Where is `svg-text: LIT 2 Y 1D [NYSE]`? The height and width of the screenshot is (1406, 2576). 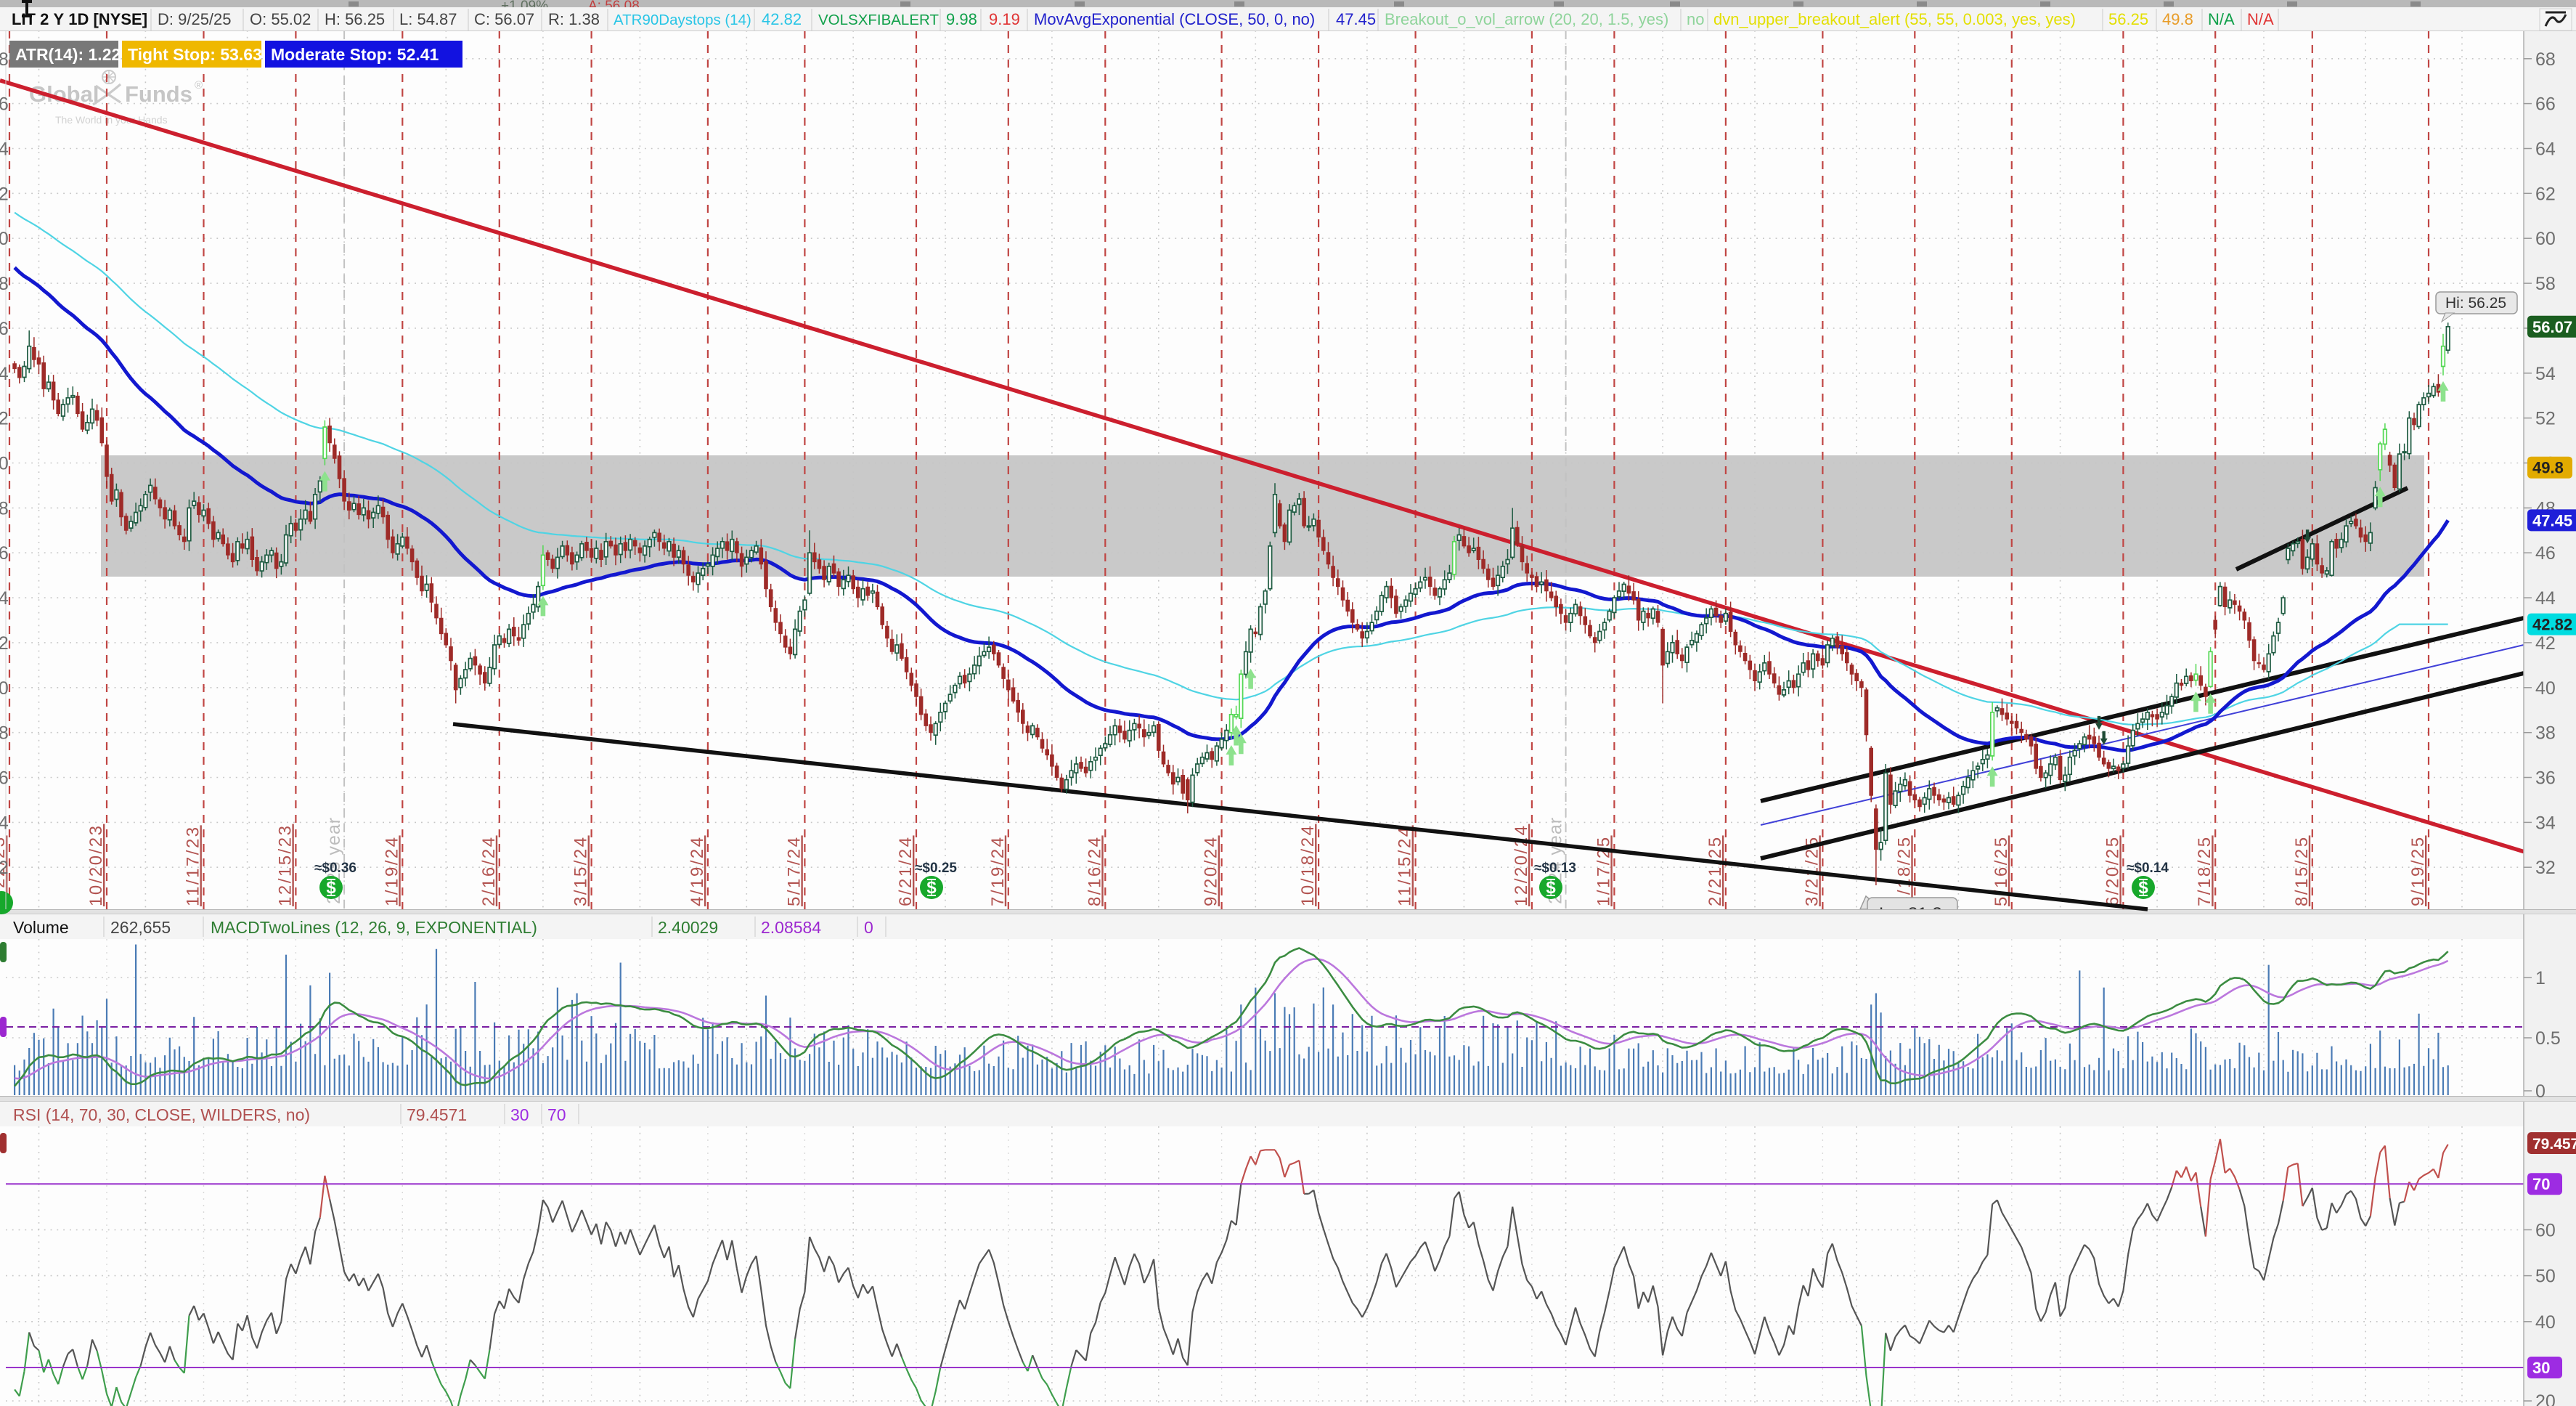 svg-text: LIT 2 Y 1D [NYSE] is located at coordinates (79, 19).